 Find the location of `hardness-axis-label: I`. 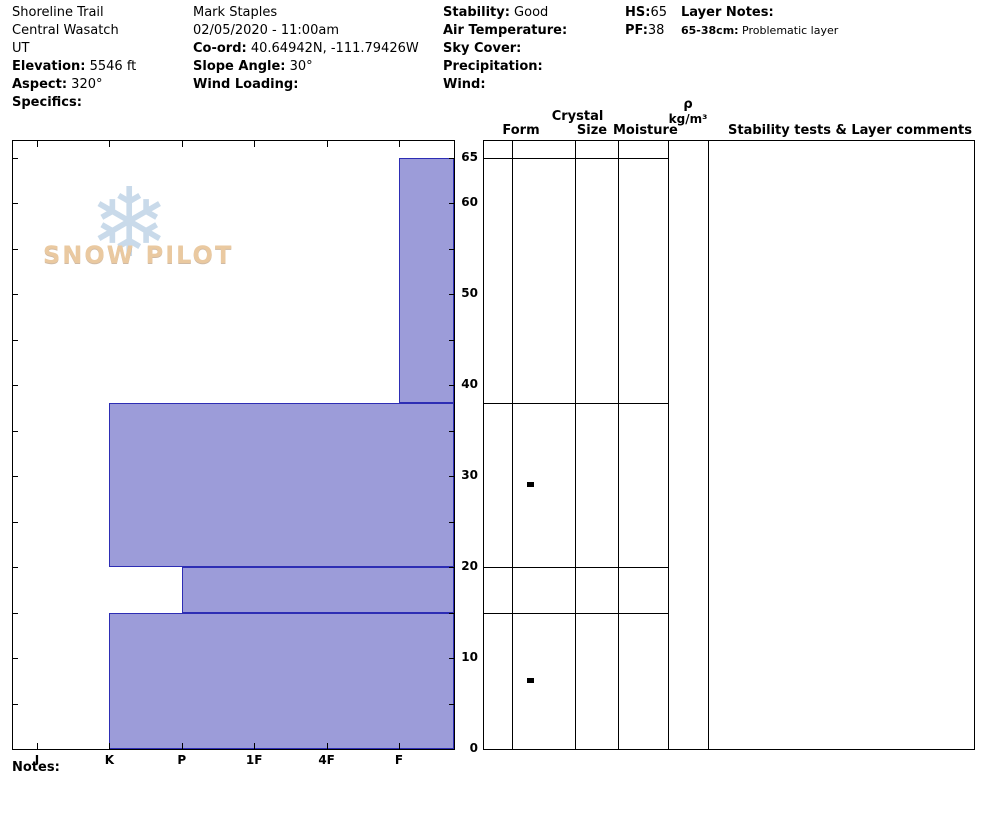

hardness-axis-label: I is located at coordinates (37, 760).